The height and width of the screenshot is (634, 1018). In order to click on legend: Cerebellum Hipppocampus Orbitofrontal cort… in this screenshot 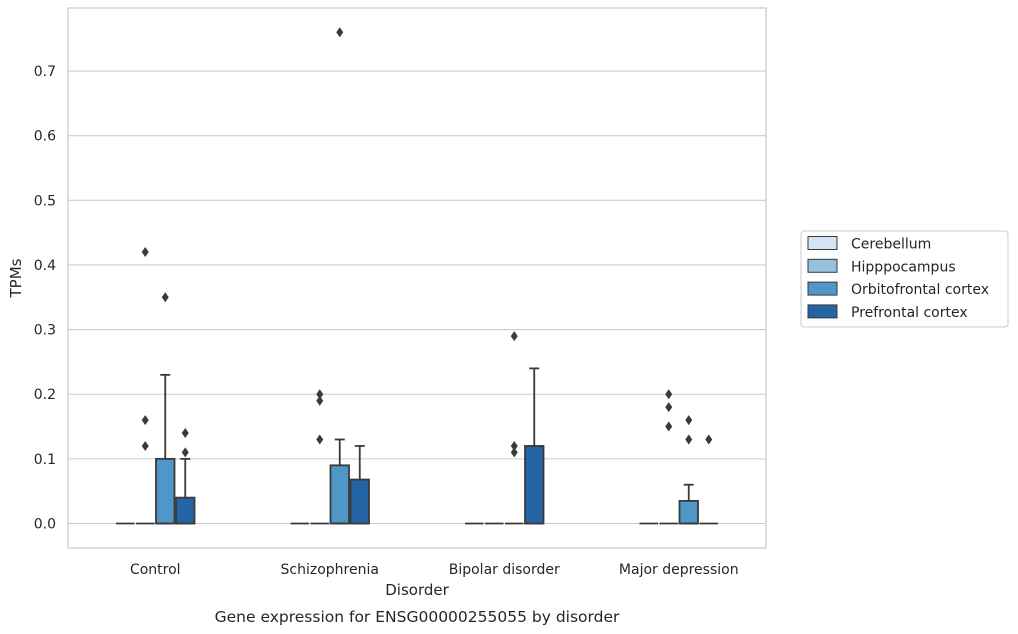, I will do `click(904, 279)`.